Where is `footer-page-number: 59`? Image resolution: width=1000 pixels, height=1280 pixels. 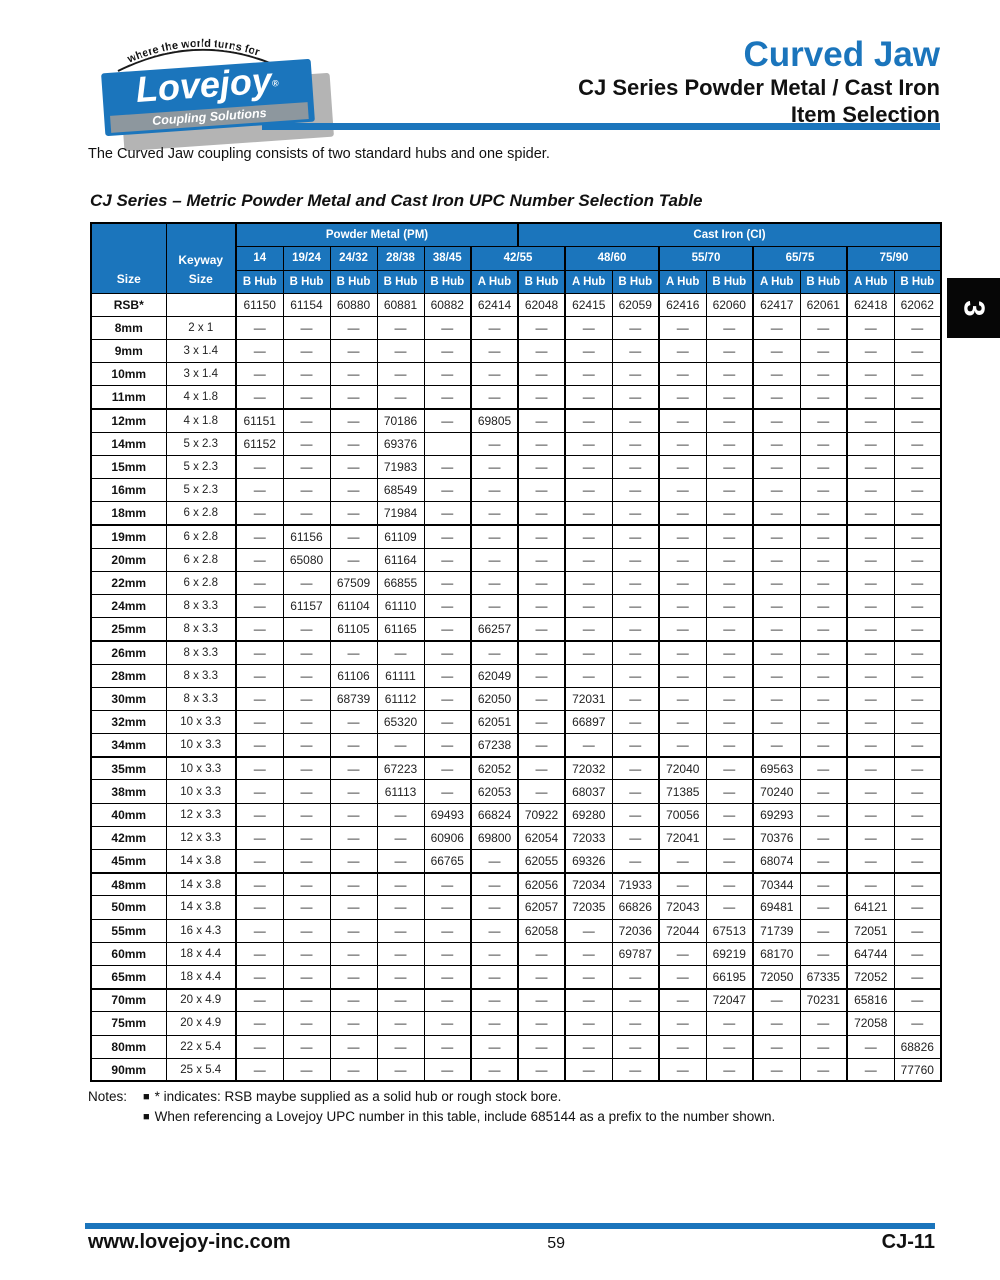
footer-page-number: 59 is located at coordinates (556, 1243).